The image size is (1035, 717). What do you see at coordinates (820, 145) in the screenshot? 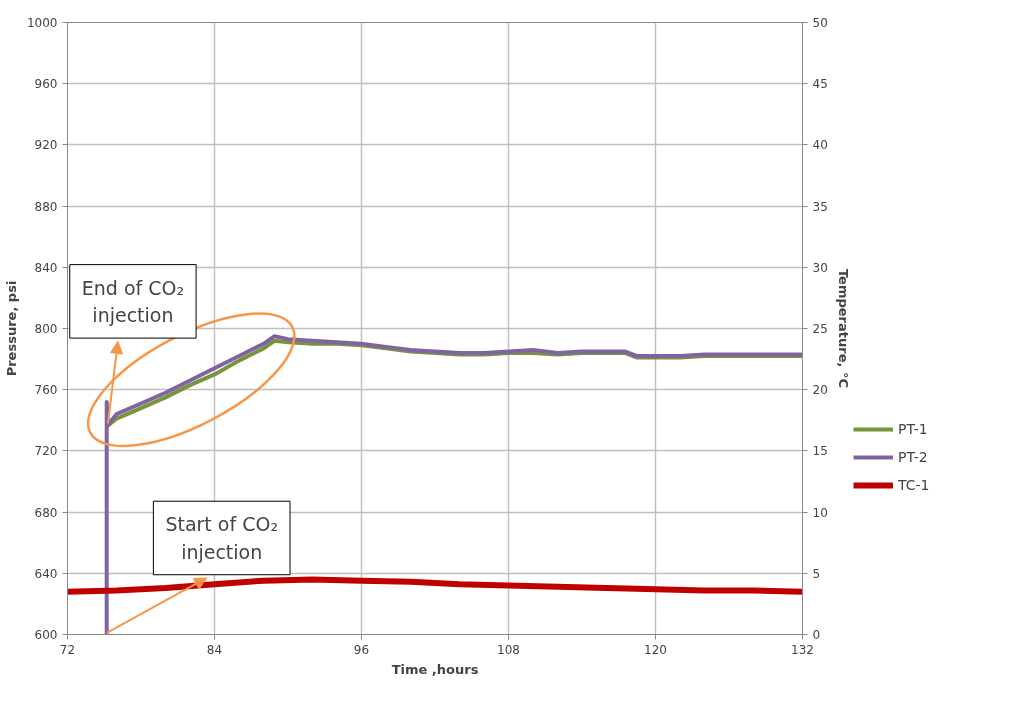
I see `y2-tick-label: 40` at bounding box center [820, 145].